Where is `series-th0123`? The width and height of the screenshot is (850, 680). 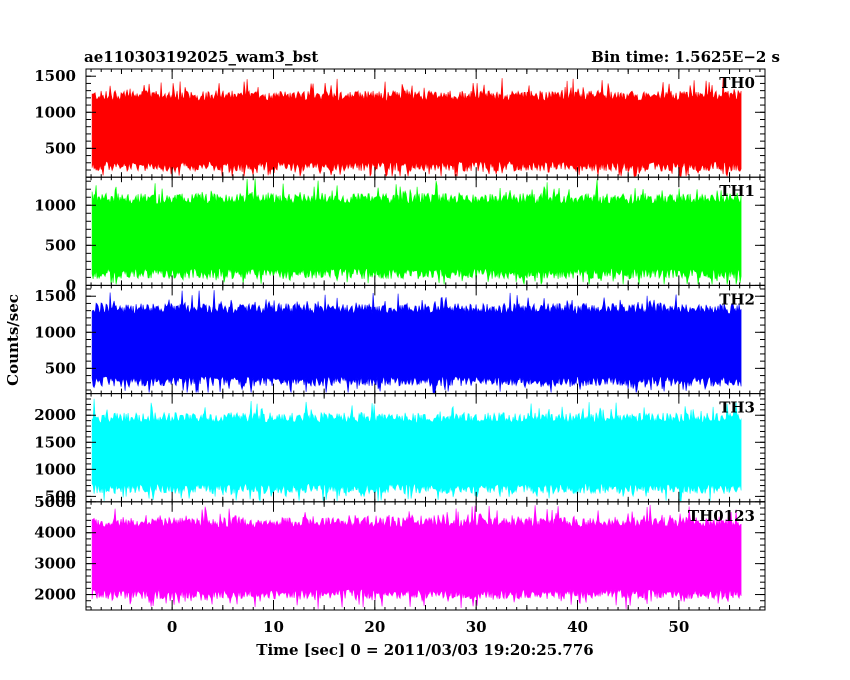
series-th0123 is located at coordinates (416, 557).